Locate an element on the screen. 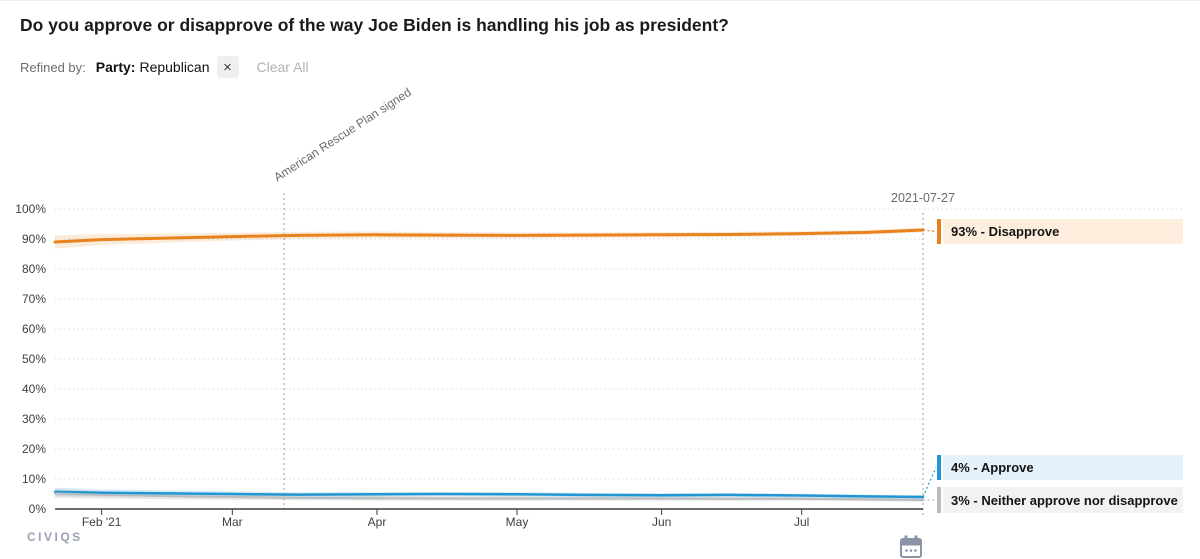 The width and height of the screenshot is (1200, 559). y-axis-label: 10% is located at coordinates (33, 479).